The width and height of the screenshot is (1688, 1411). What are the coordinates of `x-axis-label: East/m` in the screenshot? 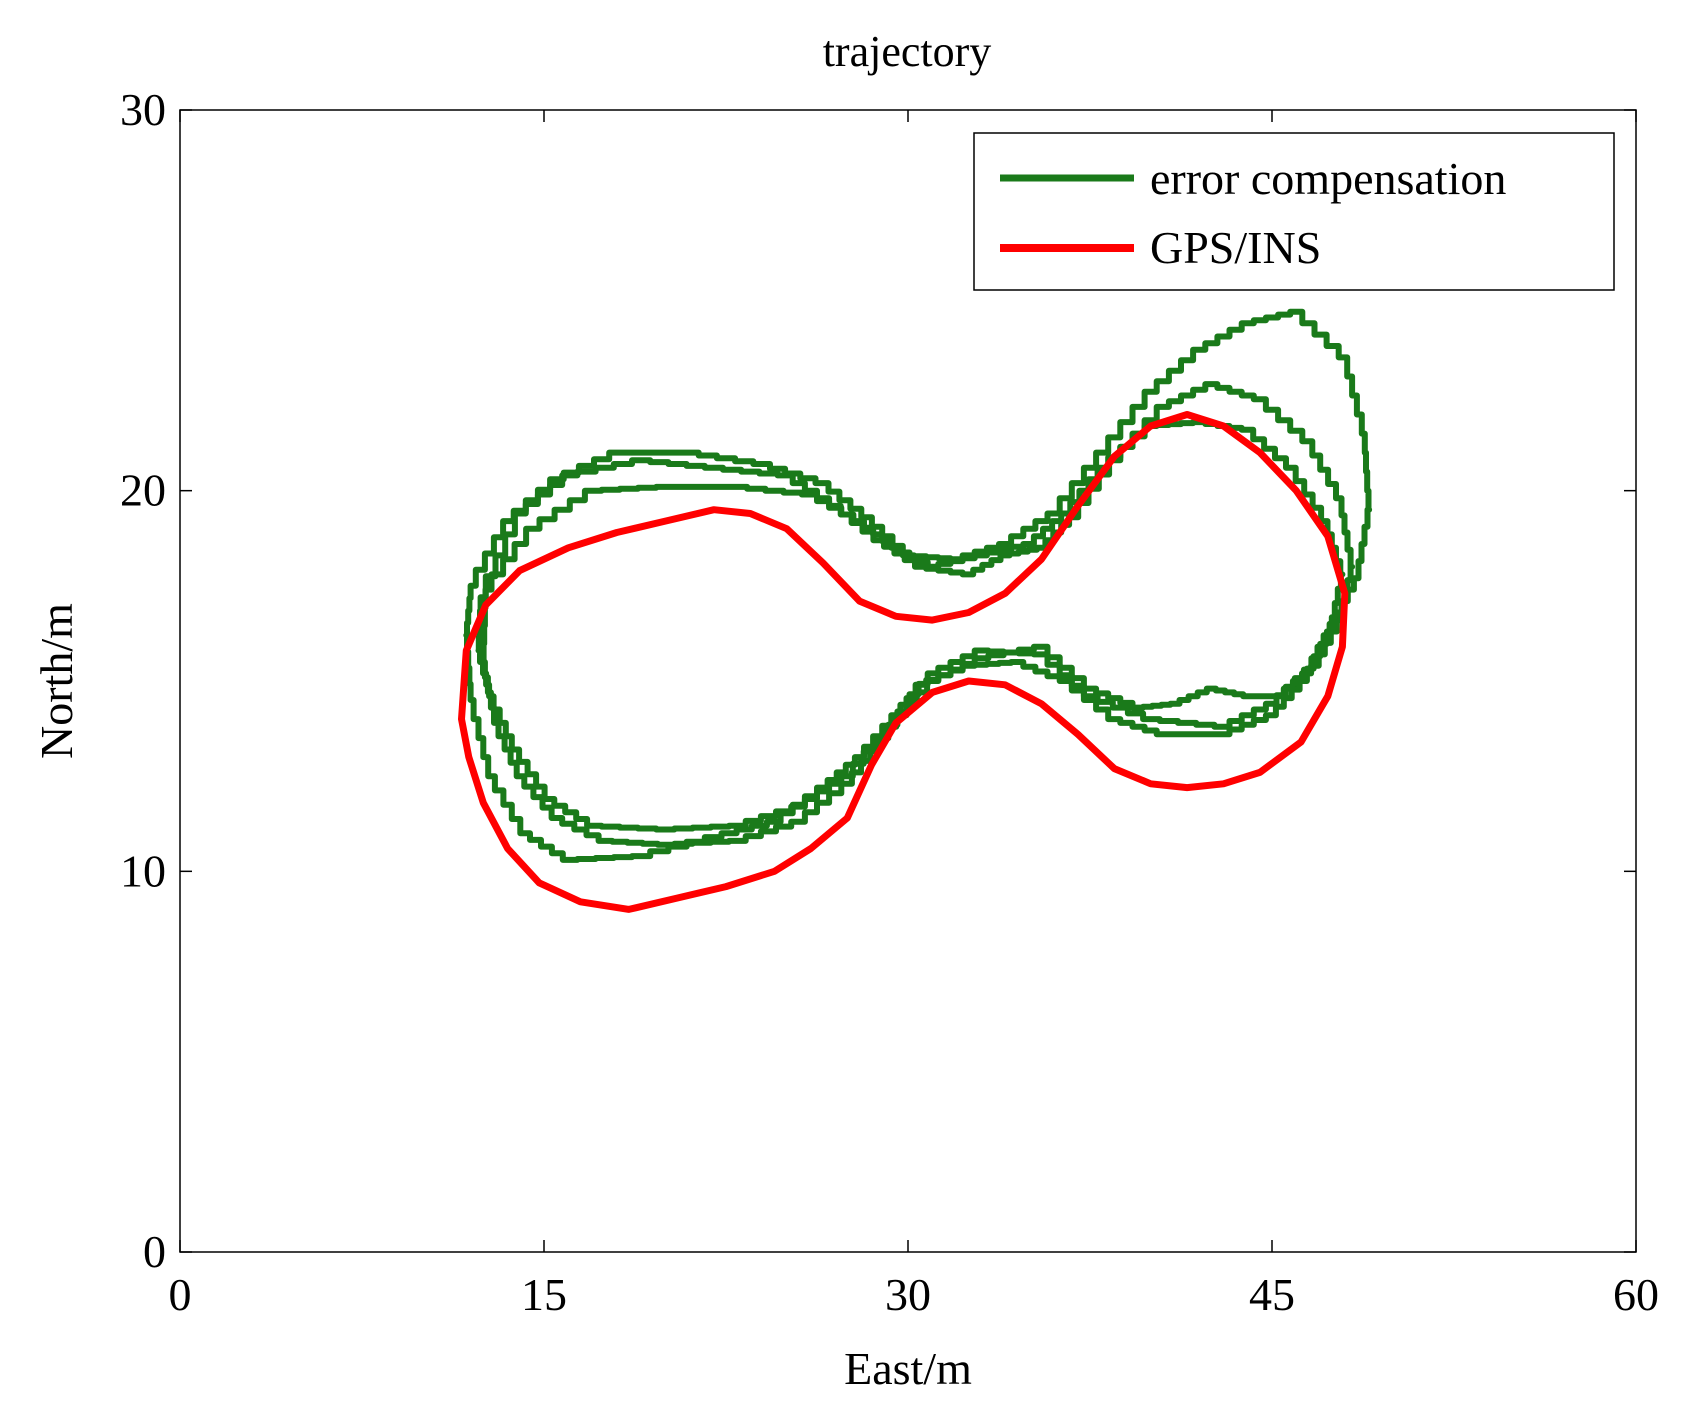 It's located at (908, 1368).